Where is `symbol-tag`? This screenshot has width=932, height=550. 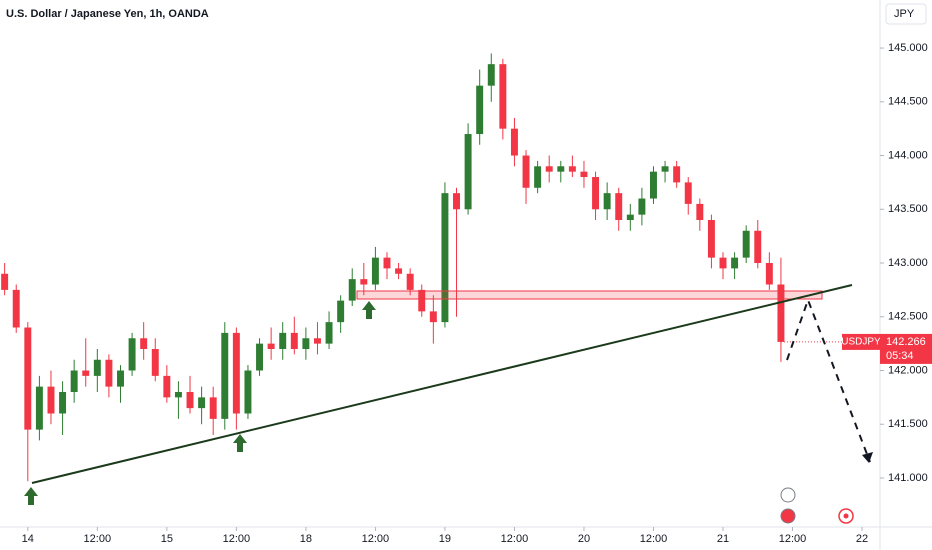 symbol-tag is located at coordinates (861, 341).